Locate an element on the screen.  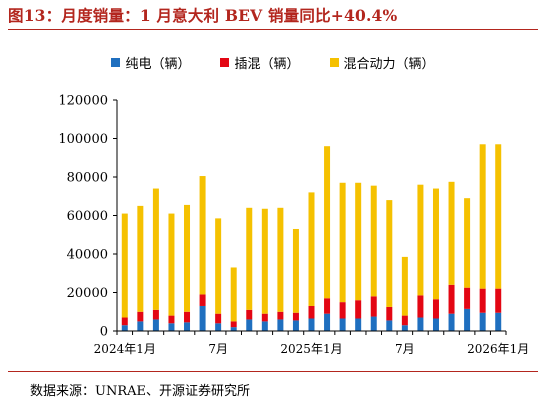
source-rule is located at coordinates (273, 371).